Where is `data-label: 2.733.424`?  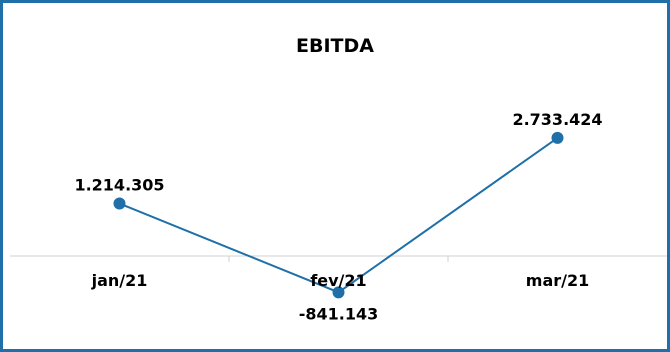 data-label: 2.733.424 is located at coordinates (557, 119).